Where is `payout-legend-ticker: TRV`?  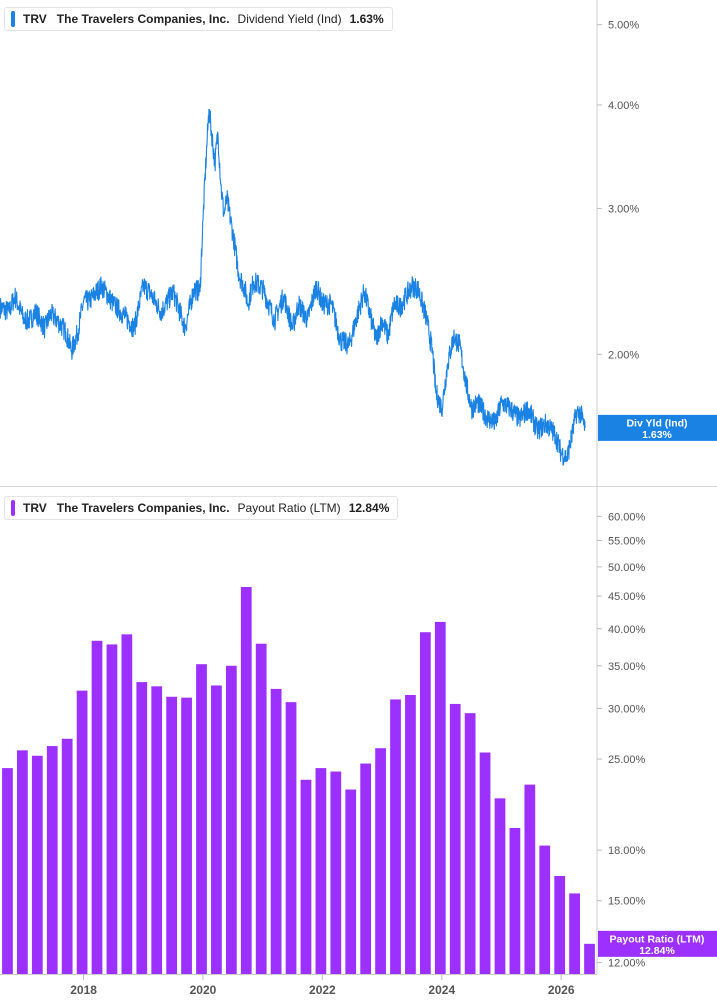 payout-legend-ticker: TRV is located at coordinates (35, 508).